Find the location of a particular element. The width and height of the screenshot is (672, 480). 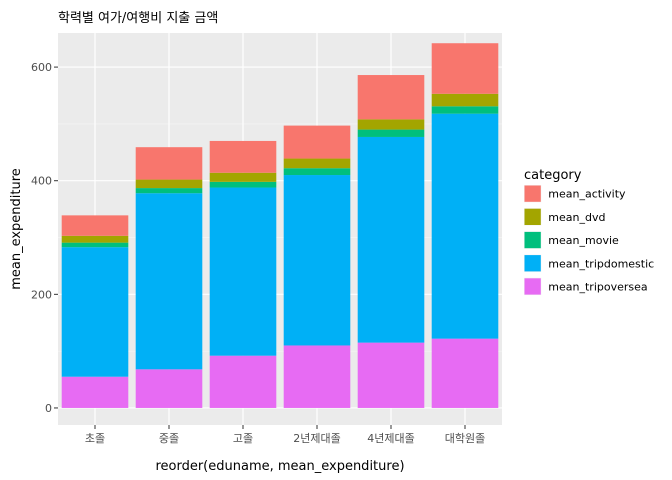

x-tick-label: 2년제대졸 is located at coordinates (316, 438).